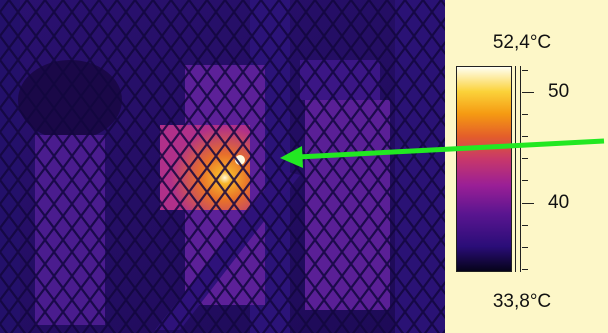 The height and width of the screenshot is (333, 608). What do you see at coordinates (522, 301) in the screenshot?
I see `min-temperature-label: 33,8°C` at bounding box center [522, 301].